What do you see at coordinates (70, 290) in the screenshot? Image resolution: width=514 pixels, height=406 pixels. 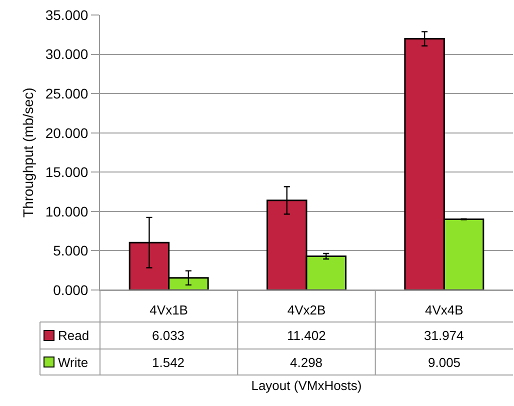 I see `y-tick-label: 0.000` at bounding box center [70, 290].